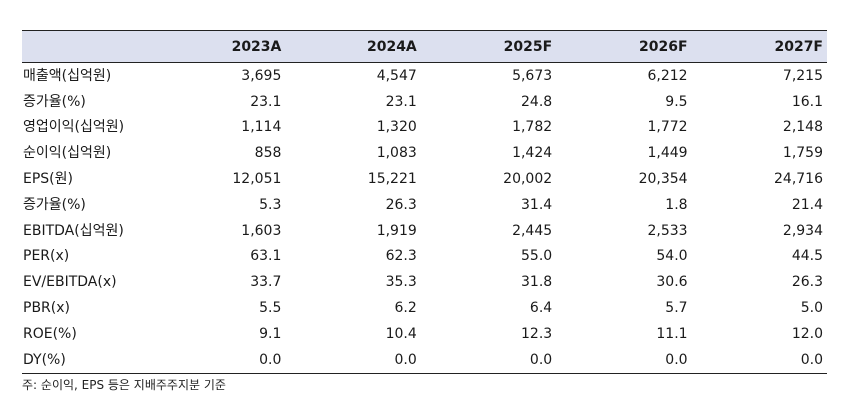  Describe the element at coordinates (424, 76) in the screenshot. I see `table-row: 매출액(십억원) 3,695 4,547 5,673 6,212 7,215` at that location.